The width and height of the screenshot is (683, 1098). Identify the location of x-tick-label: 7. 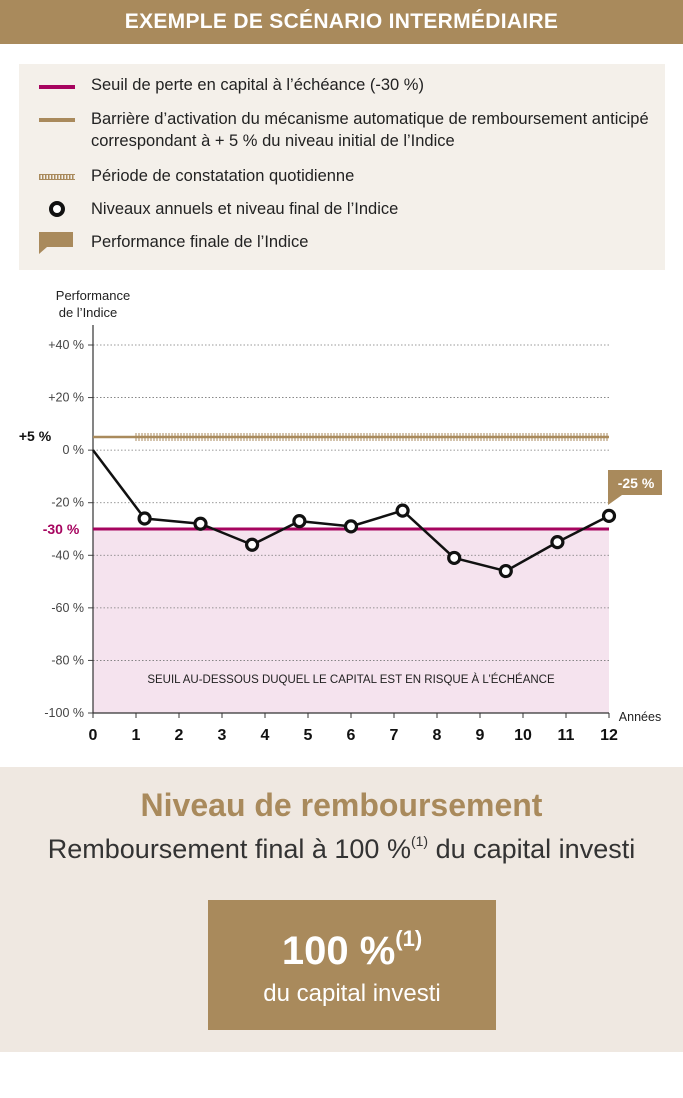
(394, 735).